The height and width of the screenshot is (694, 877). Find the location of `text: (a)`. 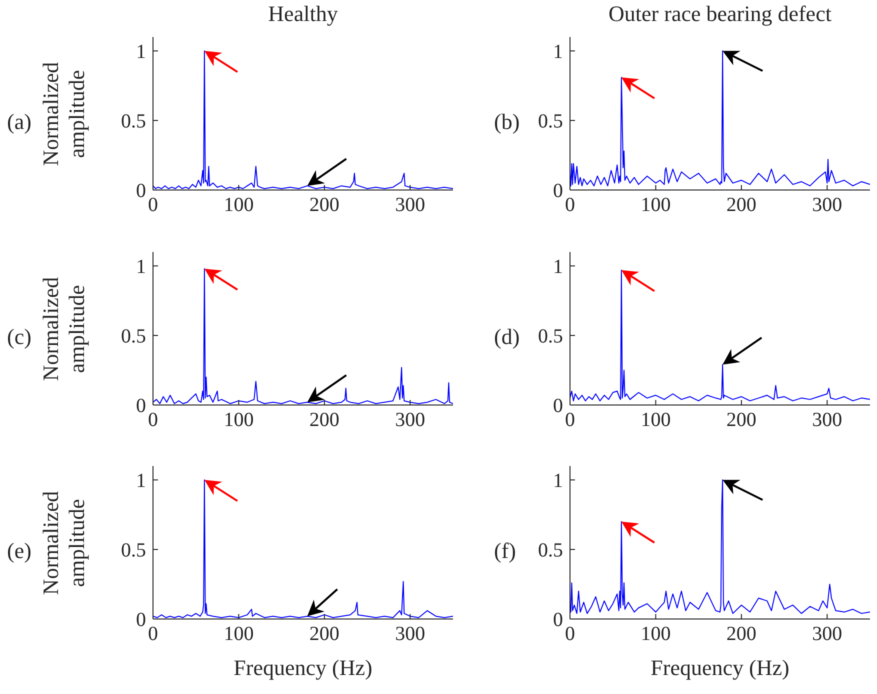

text: (a) is located at coordinates (19, 122).